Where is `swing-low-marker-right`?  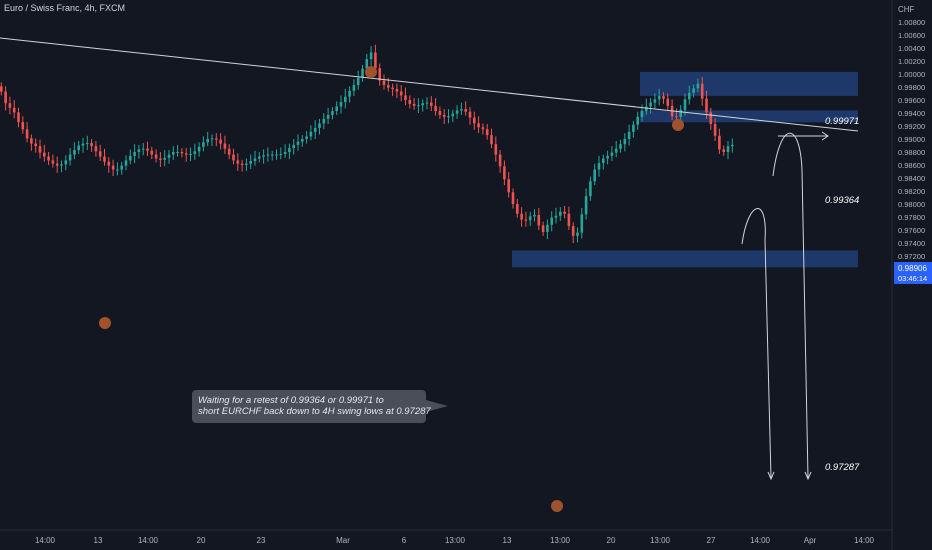
swing-low-marker-right is located at coordinates (557, 506).